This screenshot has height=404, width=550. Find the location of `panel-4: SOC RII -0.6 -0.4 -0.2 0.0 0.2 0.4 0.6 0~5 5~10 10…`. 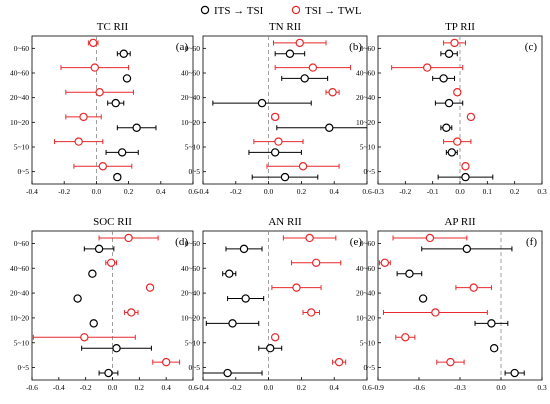

panel-4: SOC RII -0.6 -0.4 -0.2 0.0 0.2 0.4 0.6 0~5 5~10 10… is located at coordinates (104, 304).